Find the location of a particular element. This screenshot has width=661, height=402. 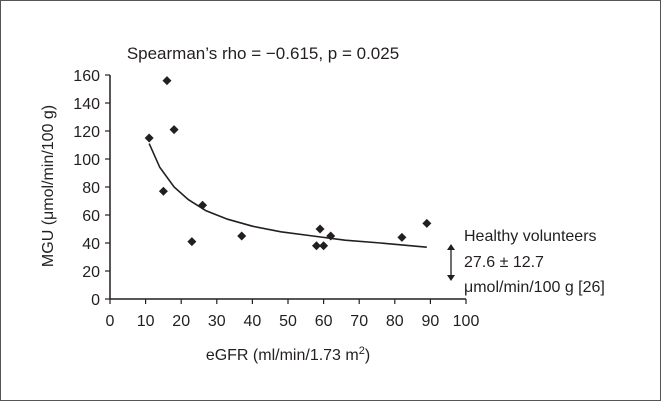

x-axis-label-end: ) is located at coordinates (367, 355).